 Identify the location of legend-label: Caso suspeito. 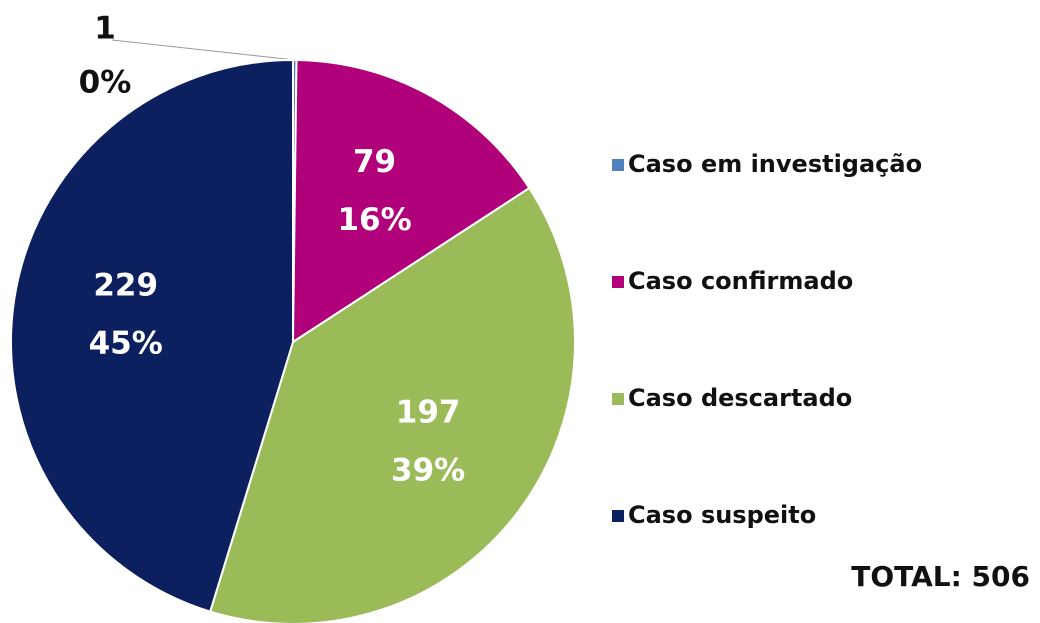
(722, 515).